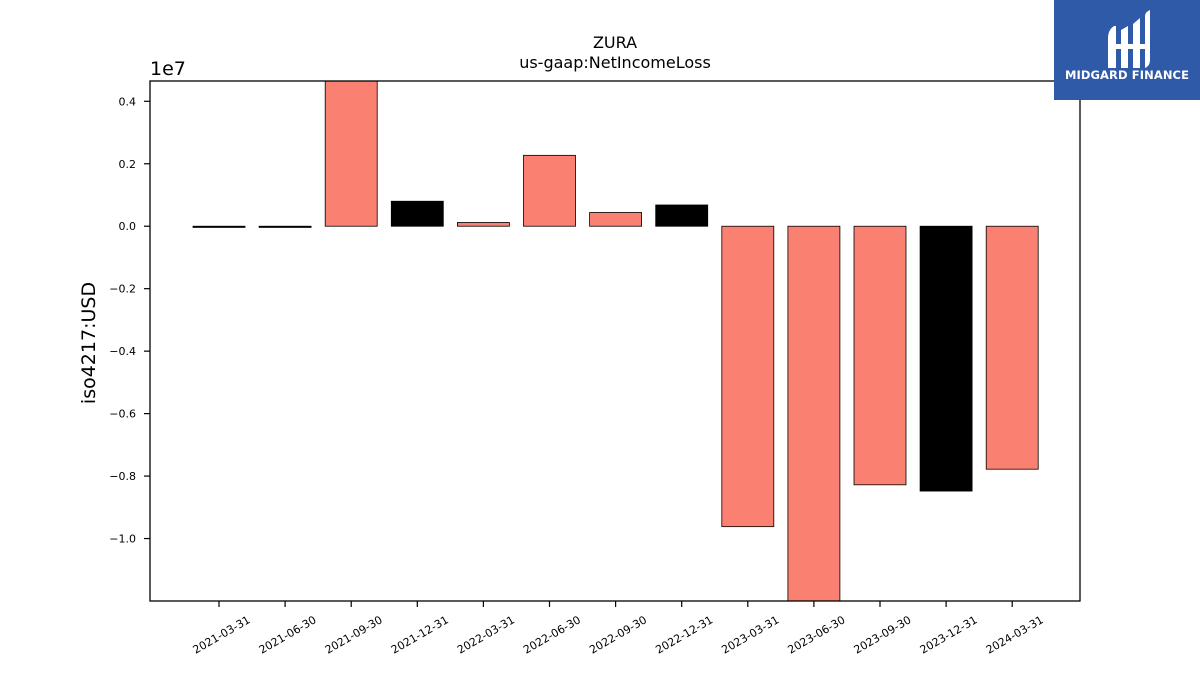 This screenshot has height=675, width=1200. I want to click on x-tick-label: 2024-03-31, so click(1015, 634).